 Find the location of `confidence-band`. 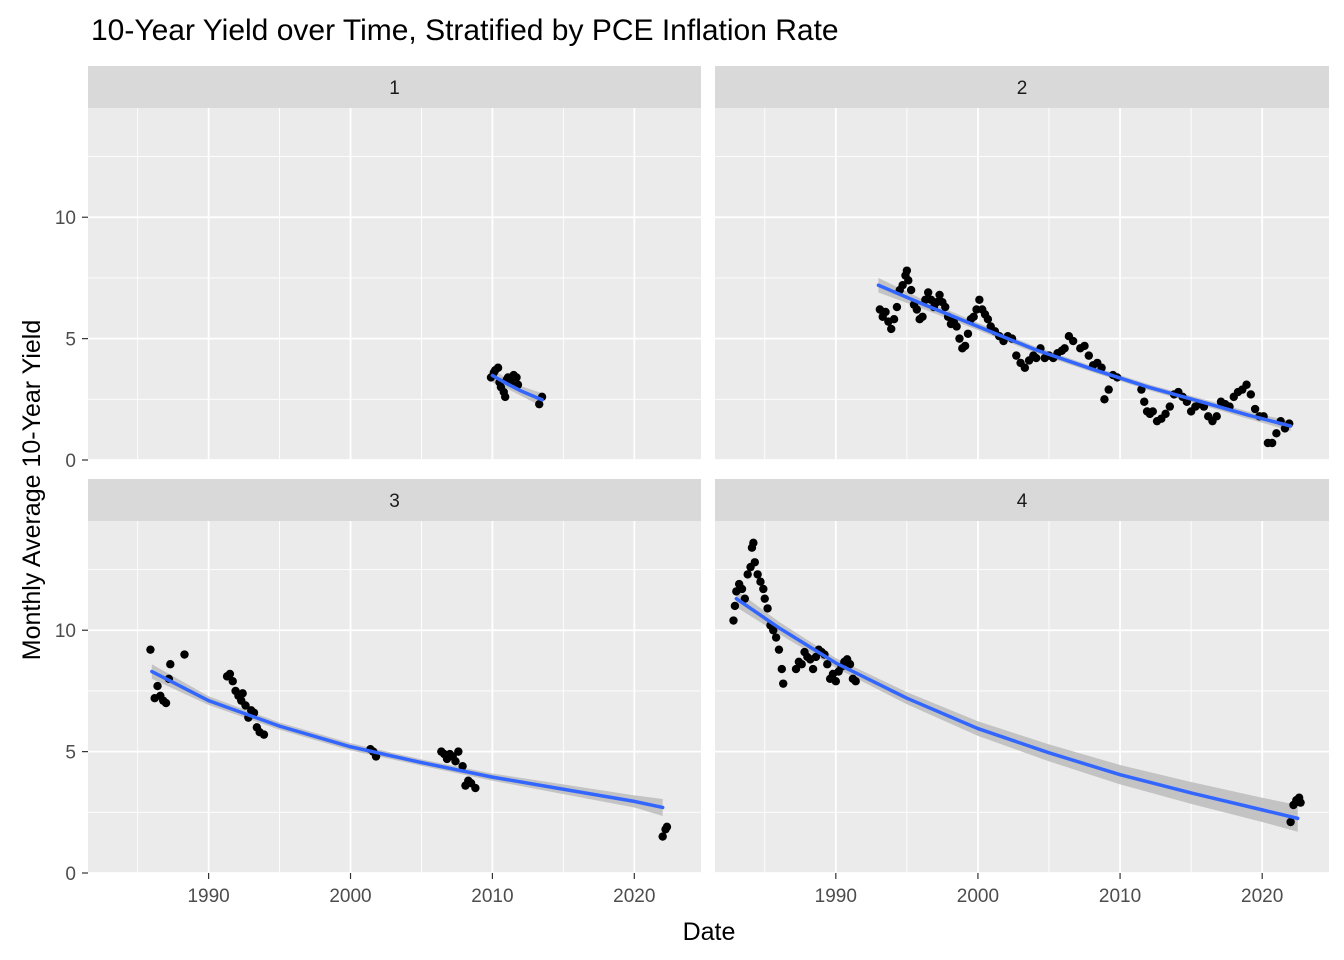

confidence-band is located at coordinates (1017, 711).